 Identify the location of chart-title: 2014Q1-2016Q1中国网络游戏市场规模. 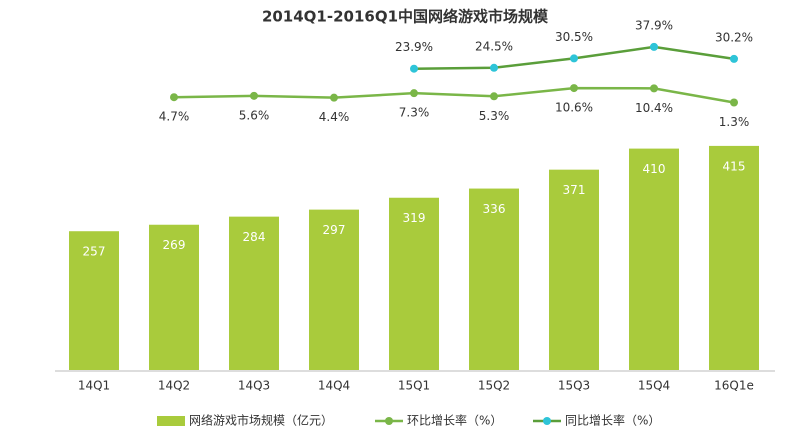
(405, 17).